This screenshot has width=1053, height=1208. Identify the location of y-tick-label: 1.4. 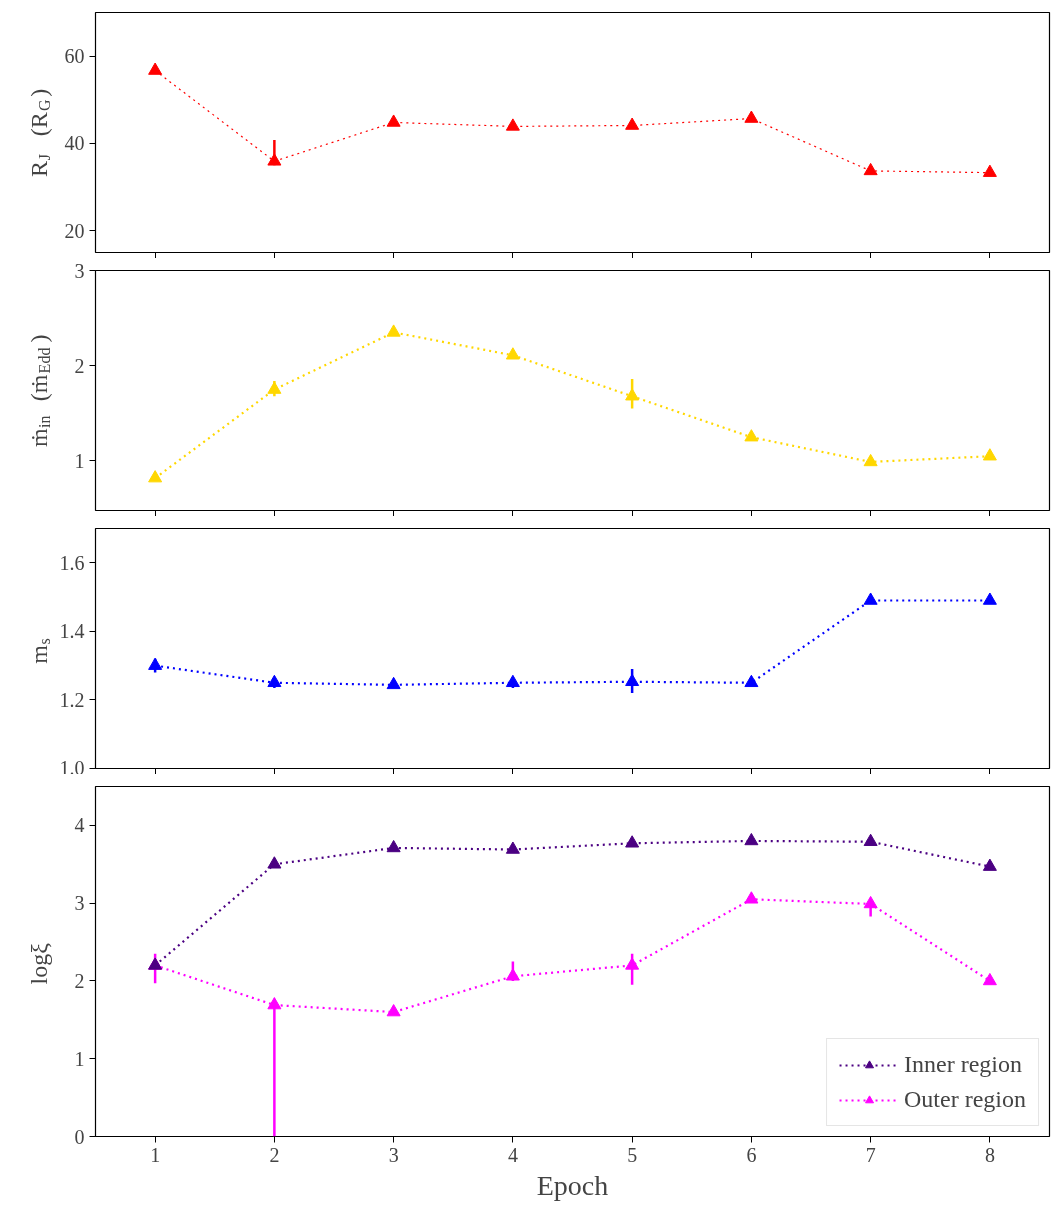
(72, 631).